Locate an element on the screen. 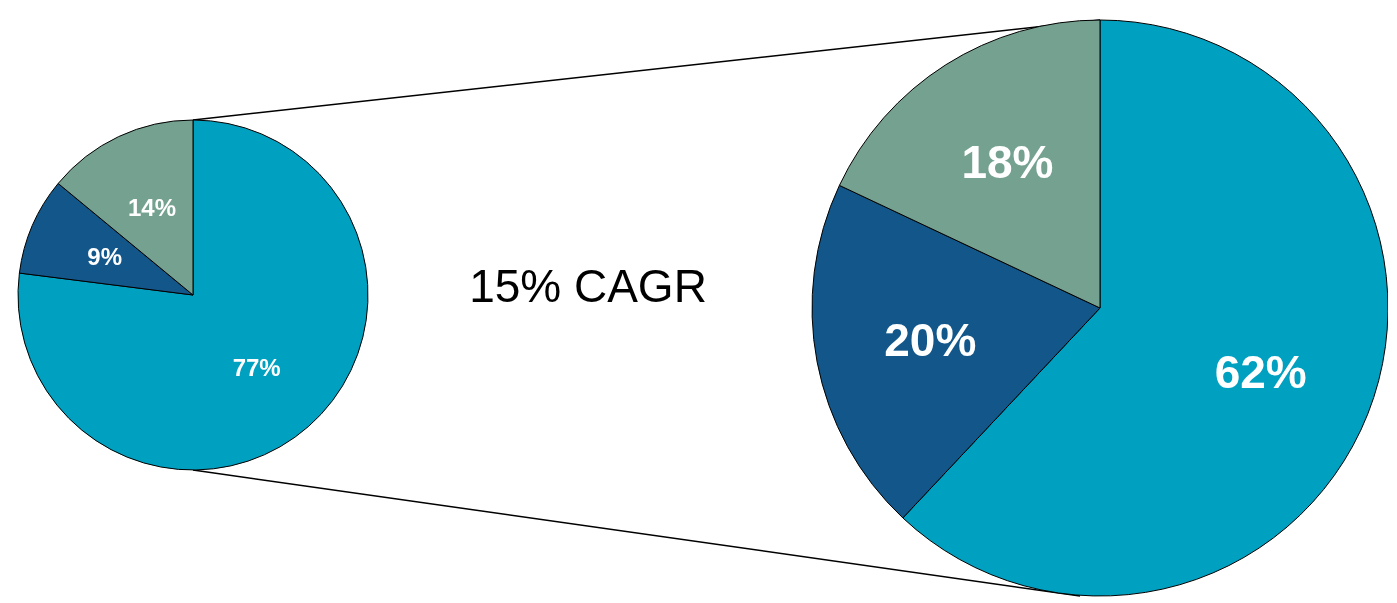 The height and width of the screenshot is (603, 1397). data-label: 18% is located at coordinates (1007, 162).